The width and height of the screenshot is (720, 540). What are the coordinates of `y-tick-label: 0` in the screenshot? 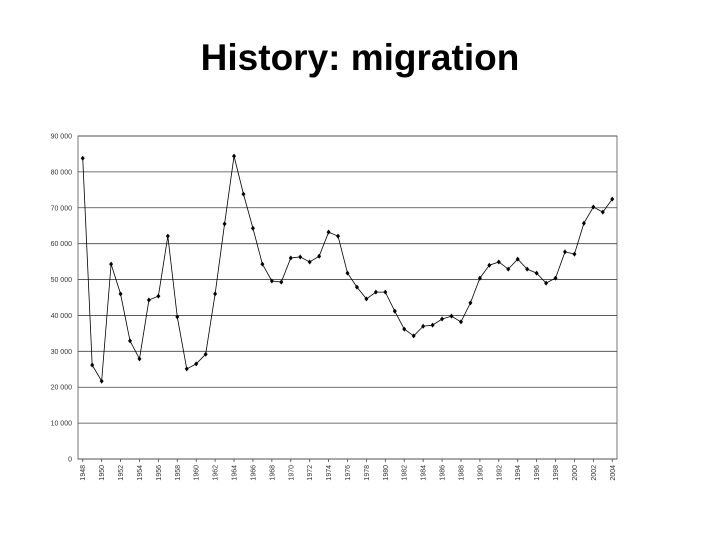 It's located at (70, 460).